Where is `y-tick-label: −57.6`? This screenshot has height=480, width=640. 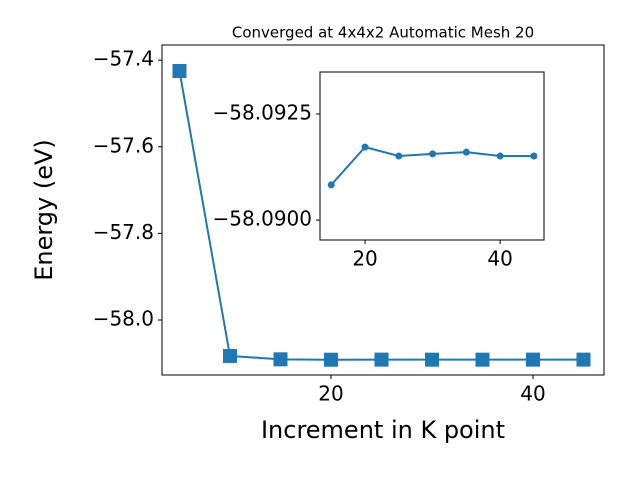 y-tick-label: −57.6 is located at coordinates (123, 145).